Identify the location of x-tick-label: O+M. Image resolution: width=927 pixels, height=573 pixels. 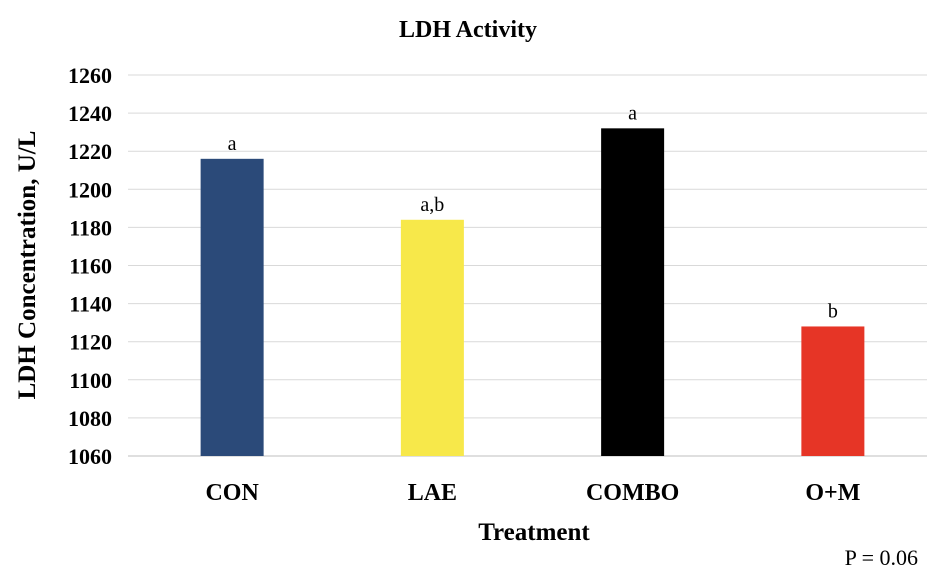
(832, 493).